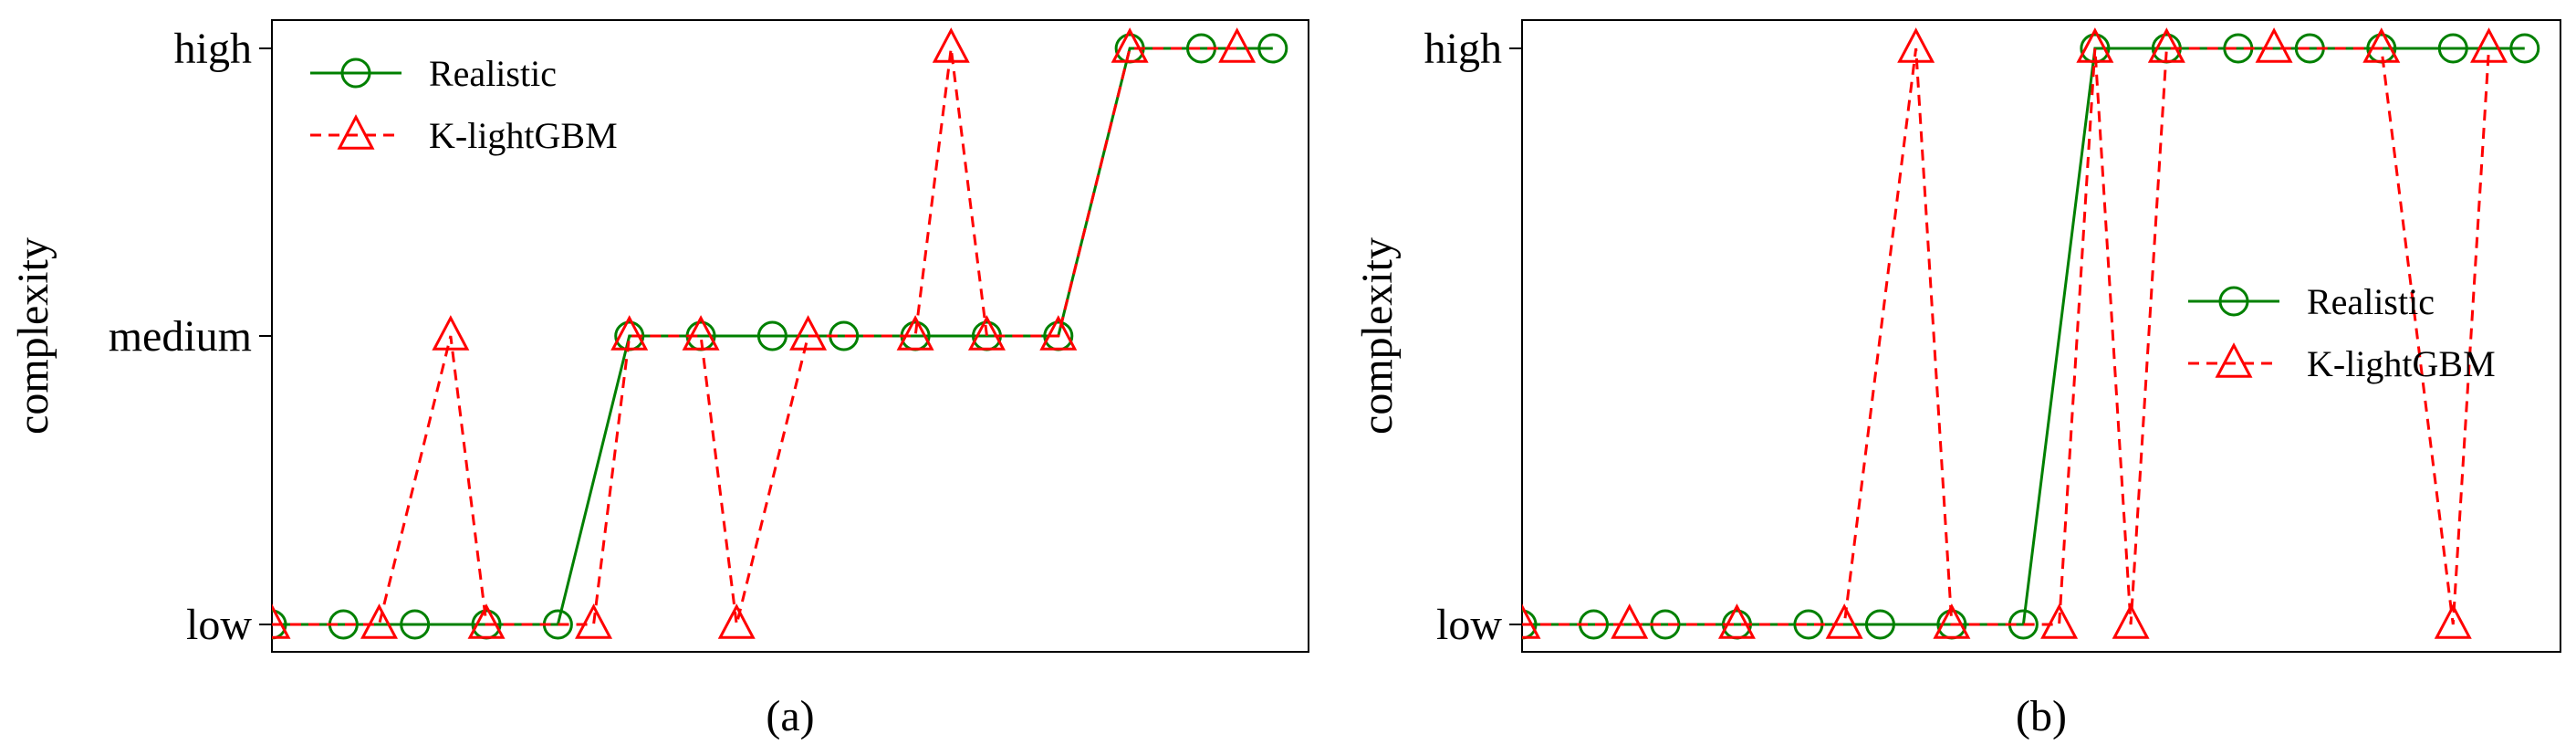 This screenshot has width=2576, height=755. I want to click on y-tick-label: medium, so click(180, 336).